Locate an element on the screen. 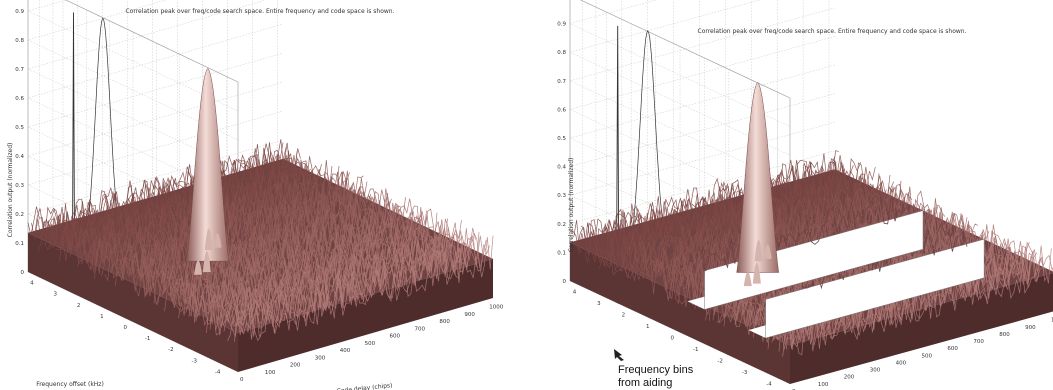 This screenshot has height=390, width=1053. annotation-line-1: Frequency bins is located at coordinates (656, 370).